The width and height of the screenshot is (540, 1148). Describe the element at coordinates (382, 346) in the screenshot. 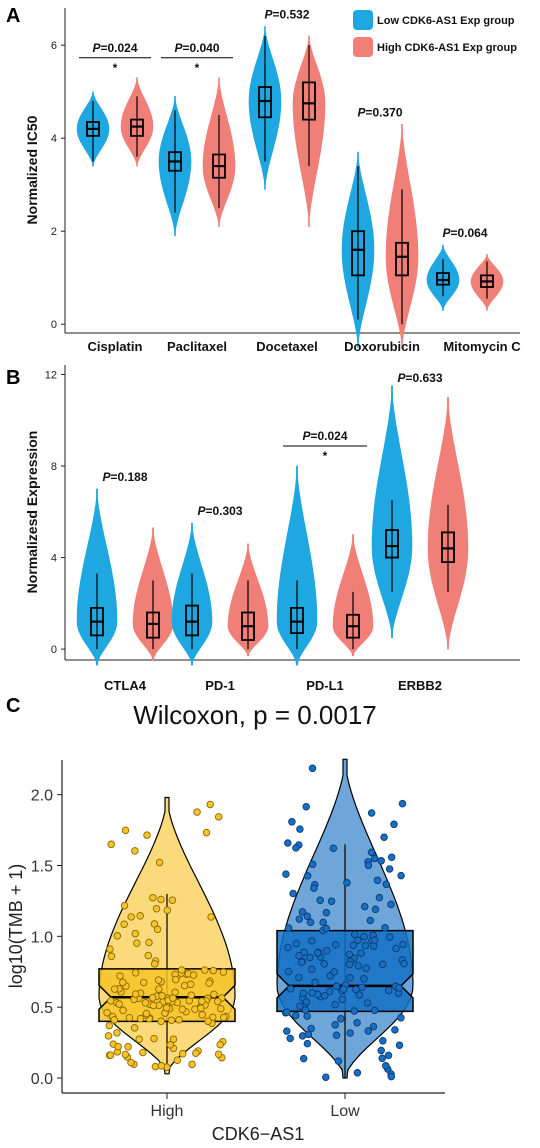

I see `category-label: Doxorubicin` at that location.